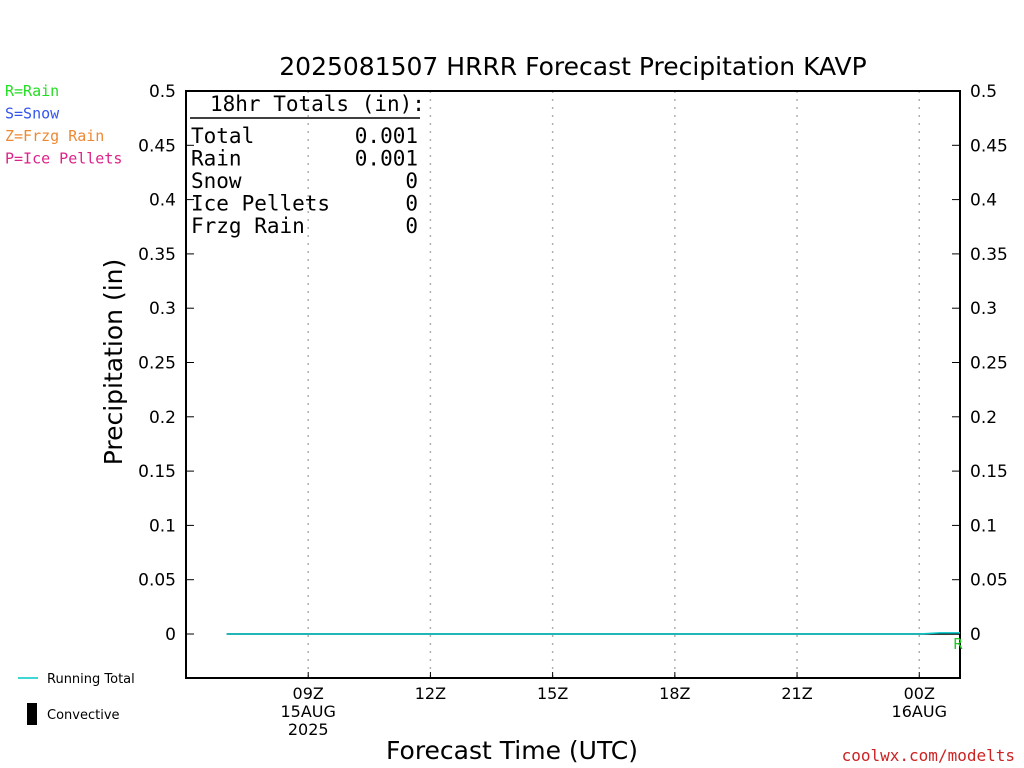 The image size is (1024, 768). What do you see at coordinates (928, 755) in the screenshot?
I see `credit-text: coolwx.com/modelts` at bounding box center [928, 755].